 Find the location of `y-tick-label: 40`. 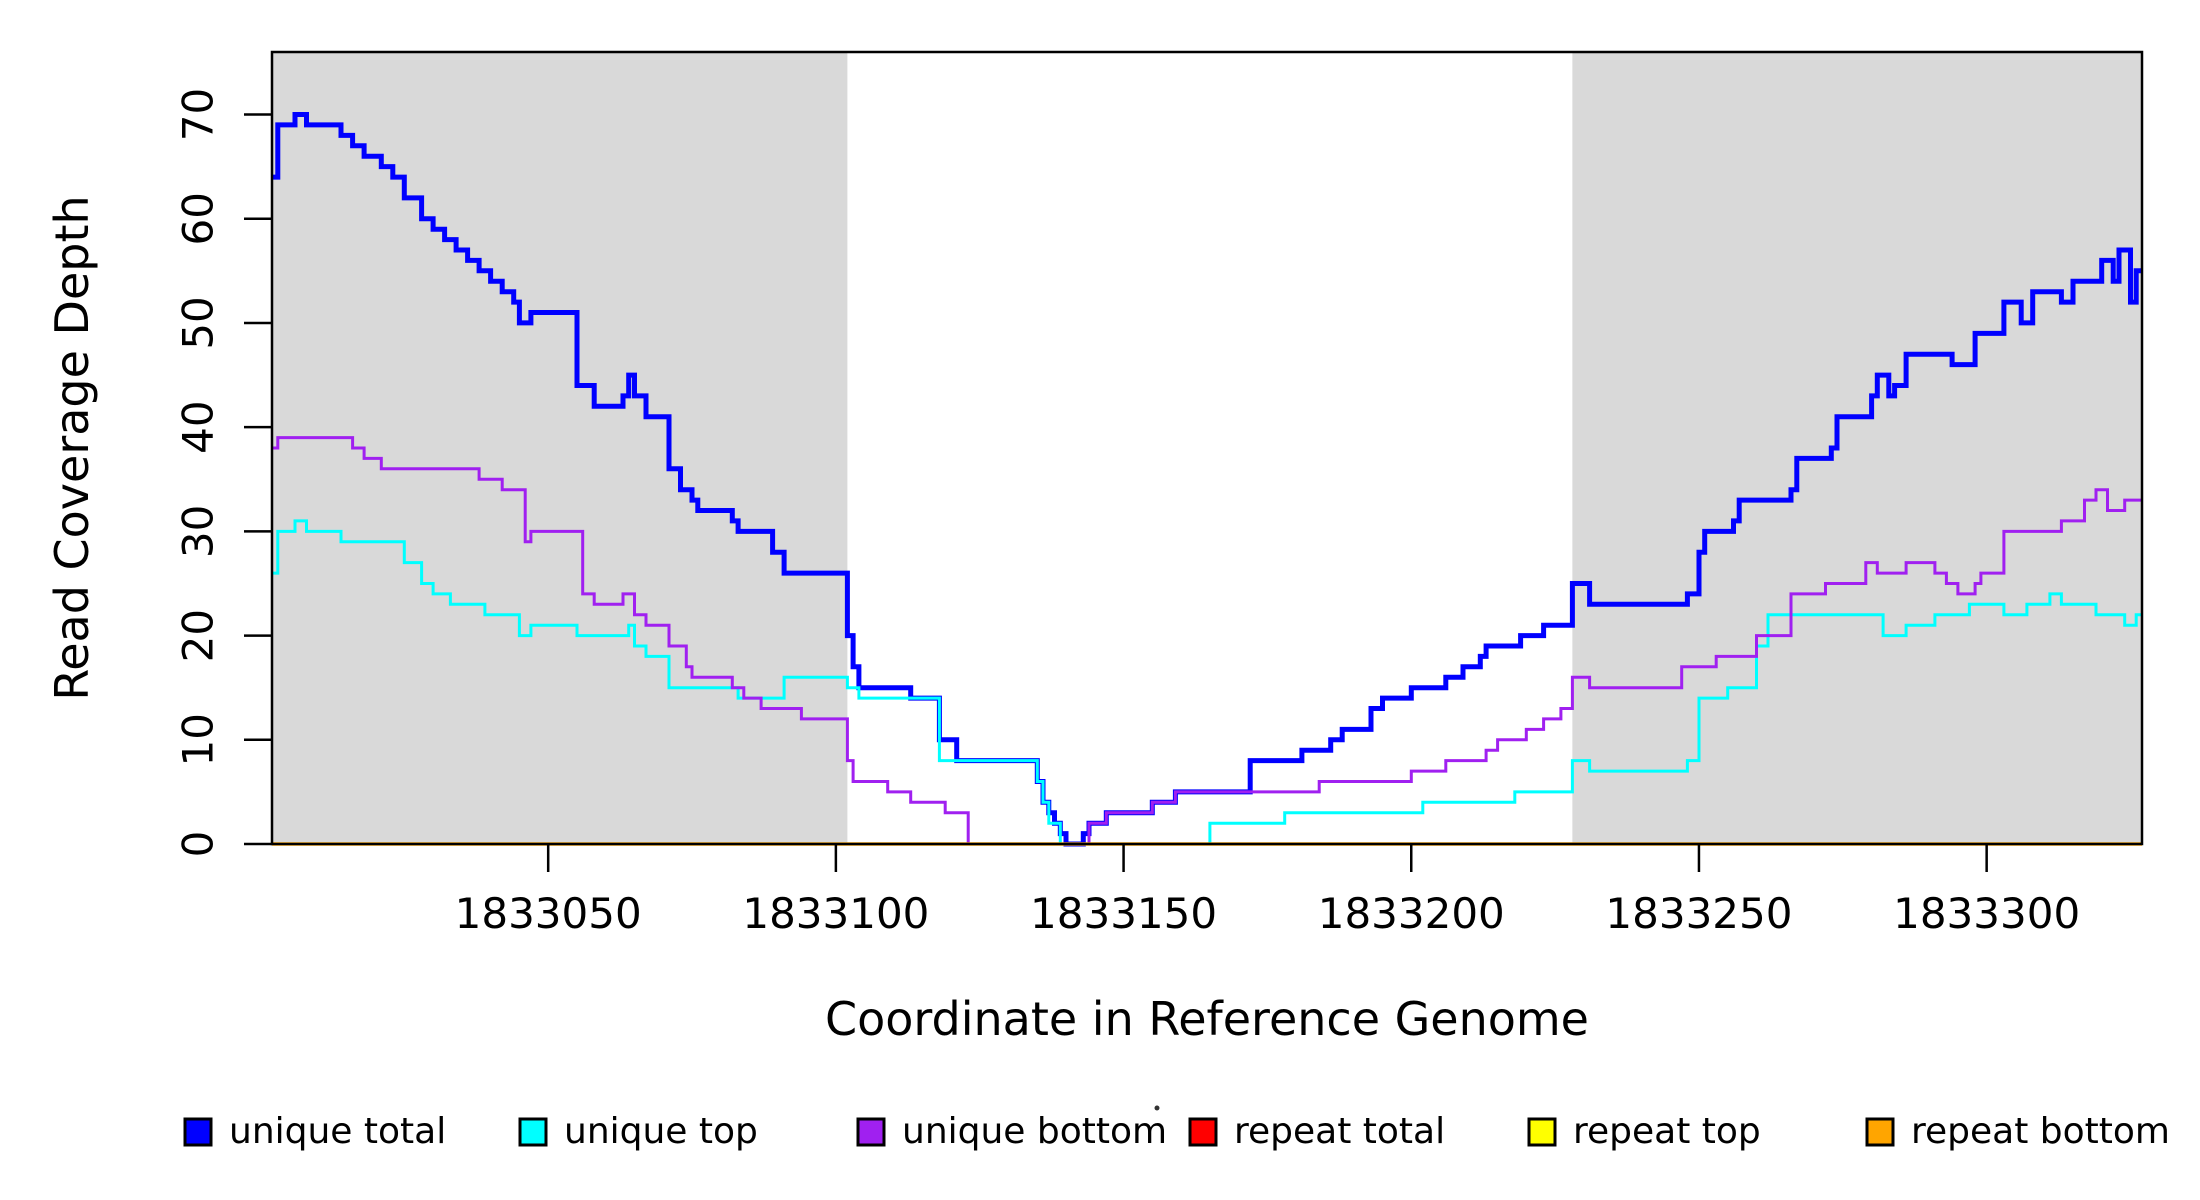

y-tick-label: 40 is located at coordinates (198, 426).